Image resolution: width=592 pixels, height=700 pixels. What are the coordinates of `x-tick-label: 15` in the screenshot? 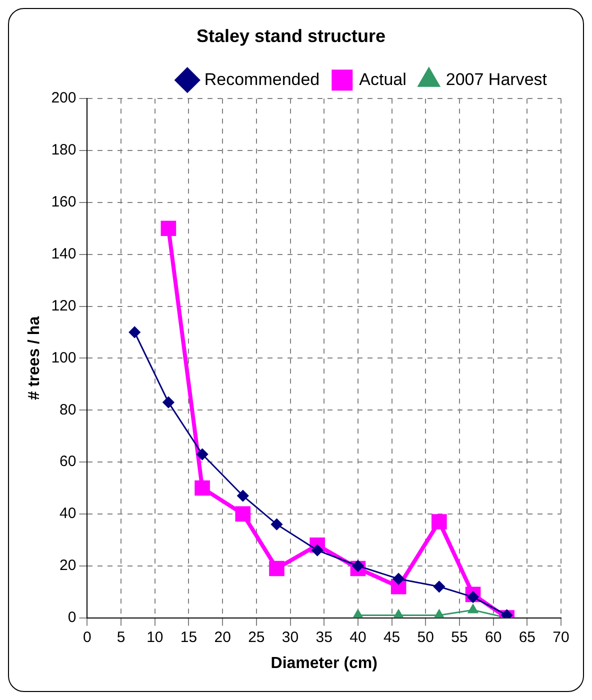 It's located at (189, 637).